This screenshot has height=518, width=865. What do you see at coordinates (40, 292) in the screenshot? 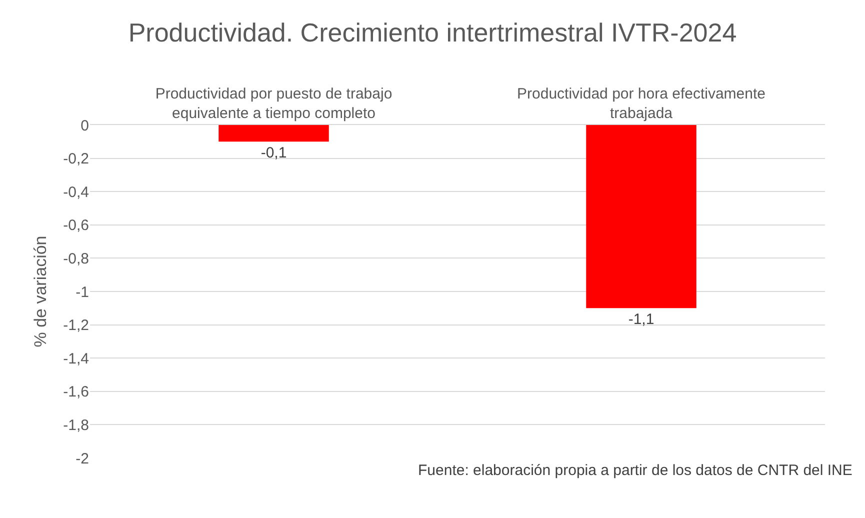
I see `y-axis-title: % de variación` at bounding box center [40, 292].